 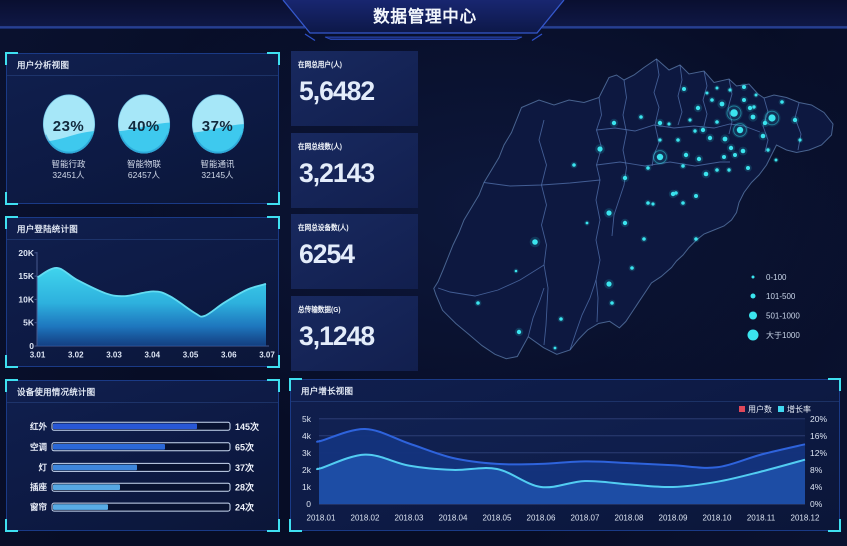 I want to click on svg-text: 红外, so click(x=39, y=426).